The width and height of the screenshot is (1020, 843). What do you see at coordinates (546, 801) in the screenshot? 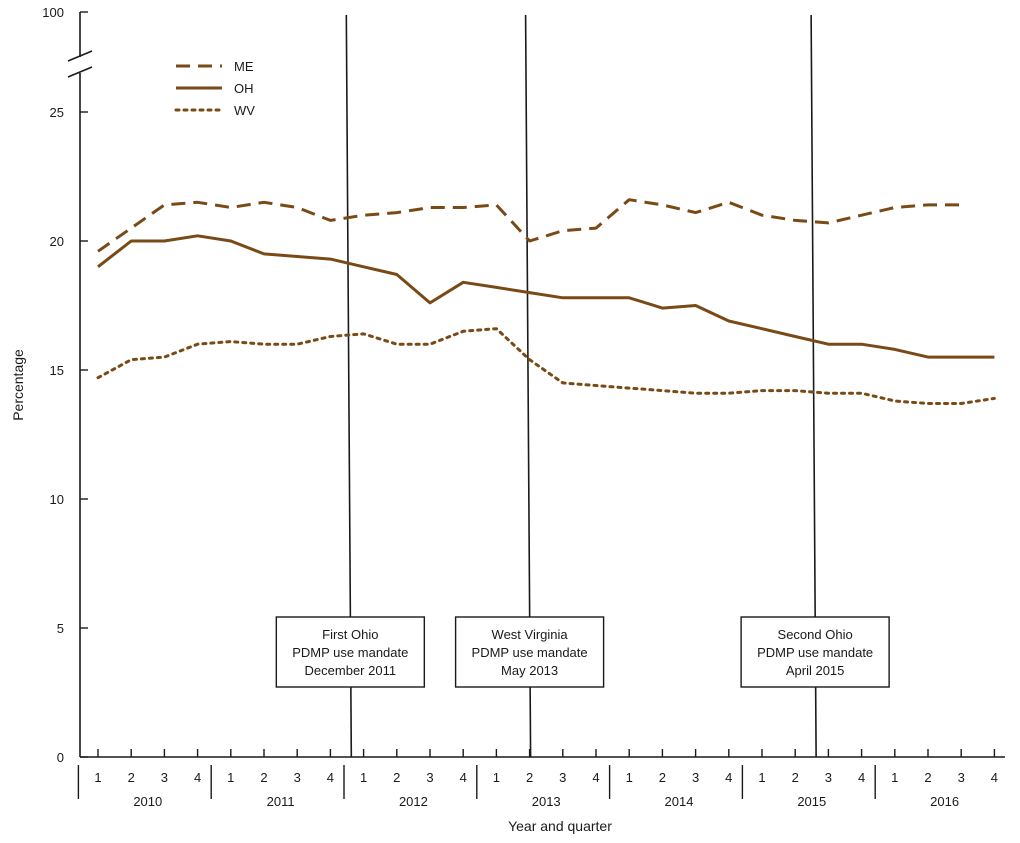
I see `x-tick-label-year: 2013` at bounding box center [546, 801].